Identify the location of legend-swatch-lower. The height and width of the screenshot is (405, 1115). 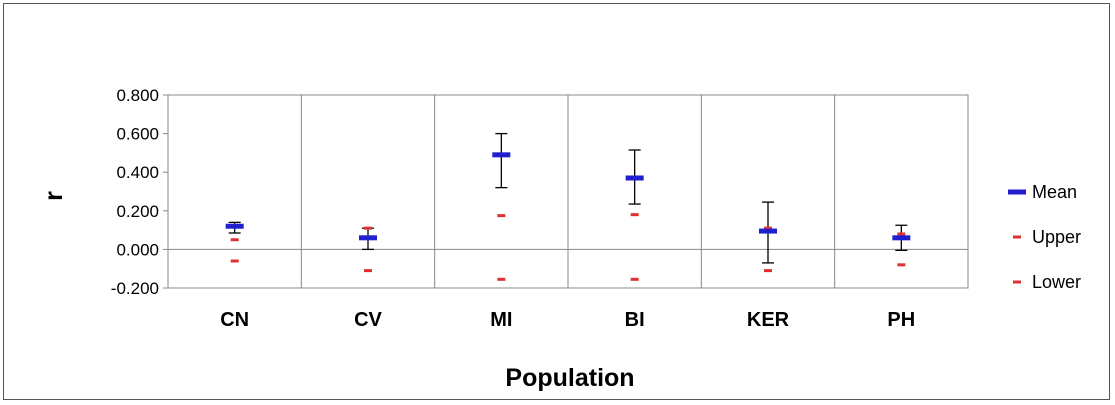
(1017, 282).